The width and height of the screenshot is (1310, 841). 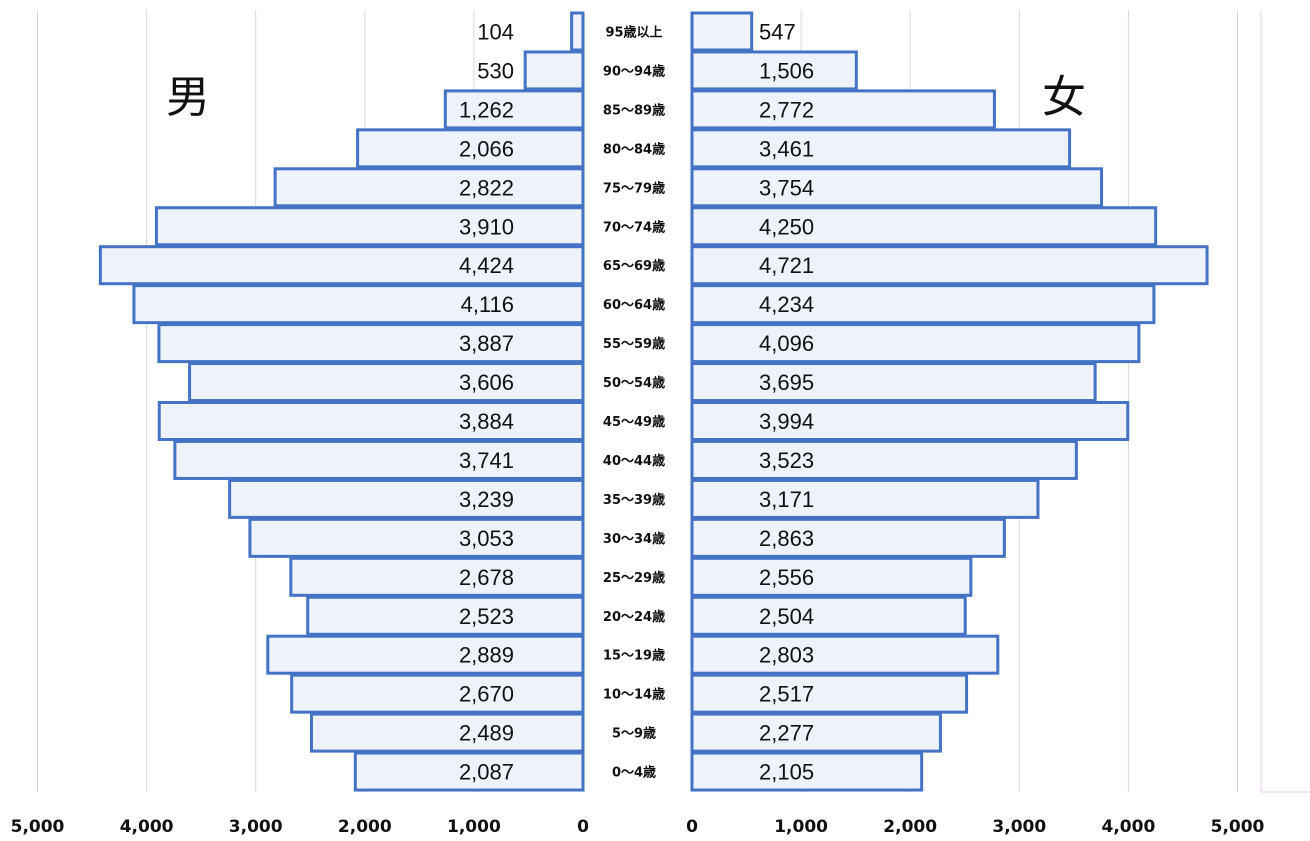 What do you see at coordinates (495, 70) in the screenshot?
I see `value-label-male: 530` at bounding box center [495, 70].